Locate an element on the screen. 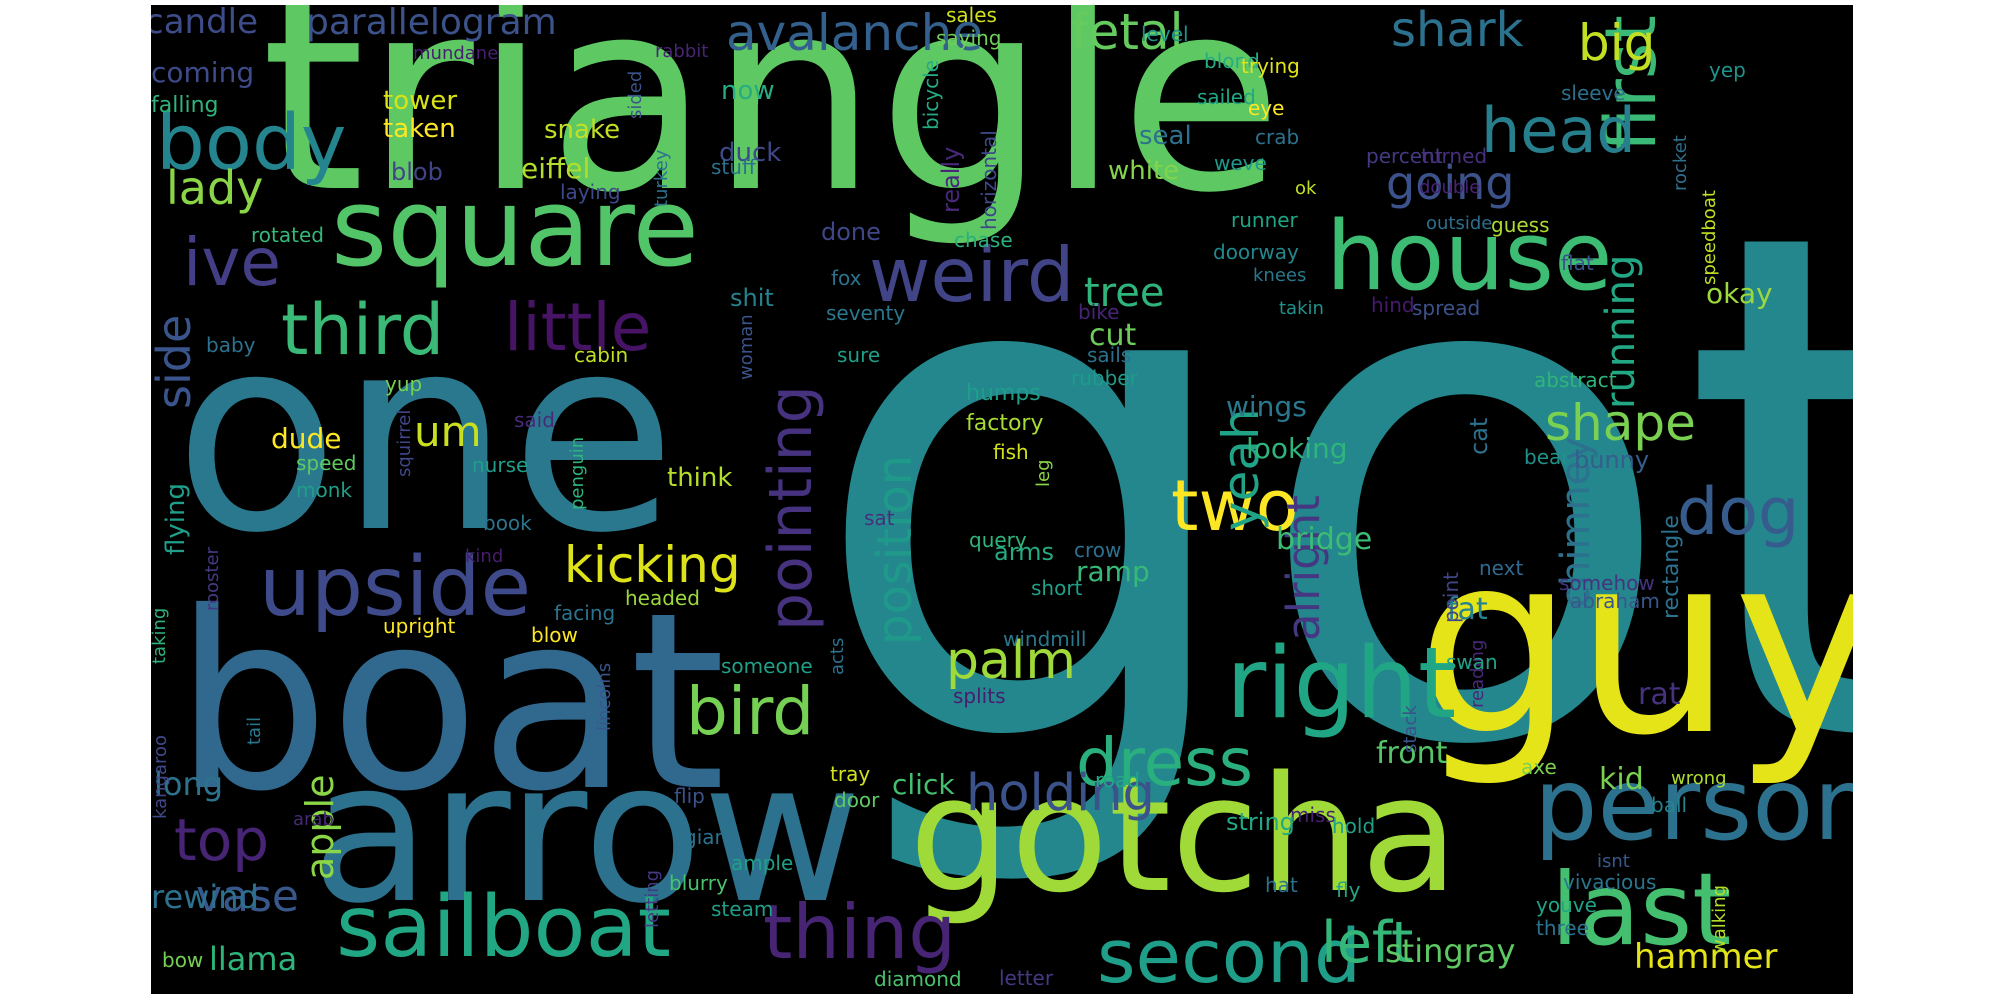  word-diamond: diamond is located at coordinates (918, 979).